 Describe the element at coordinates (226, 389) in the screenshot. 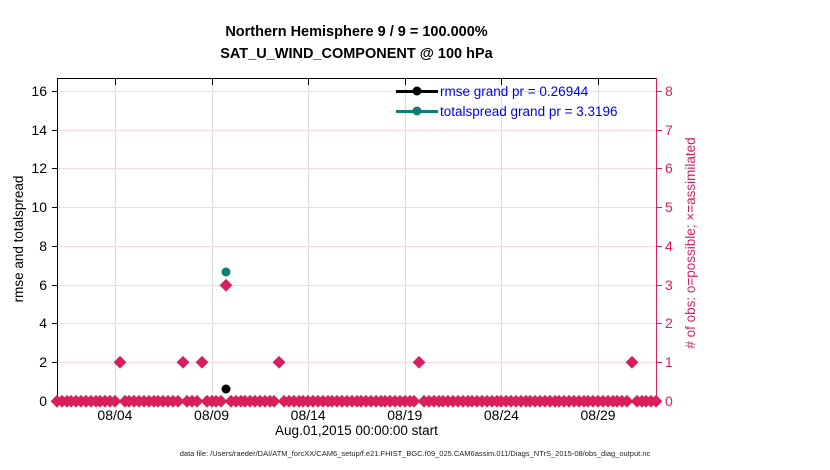

I see `rmse-marker` at that location.